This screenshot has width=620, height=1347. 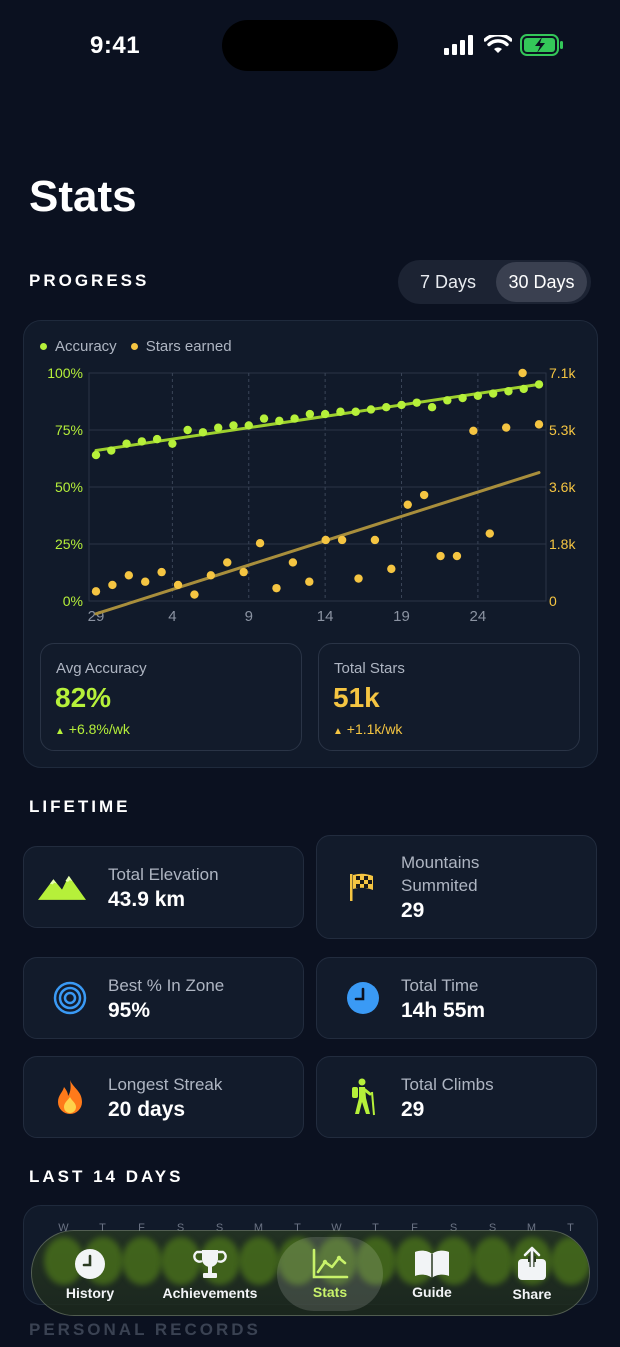 What do you see at coordinates (317, 417) in the screenshot?
I see `accuracy-trend-line` at bounding box center [317, 417].